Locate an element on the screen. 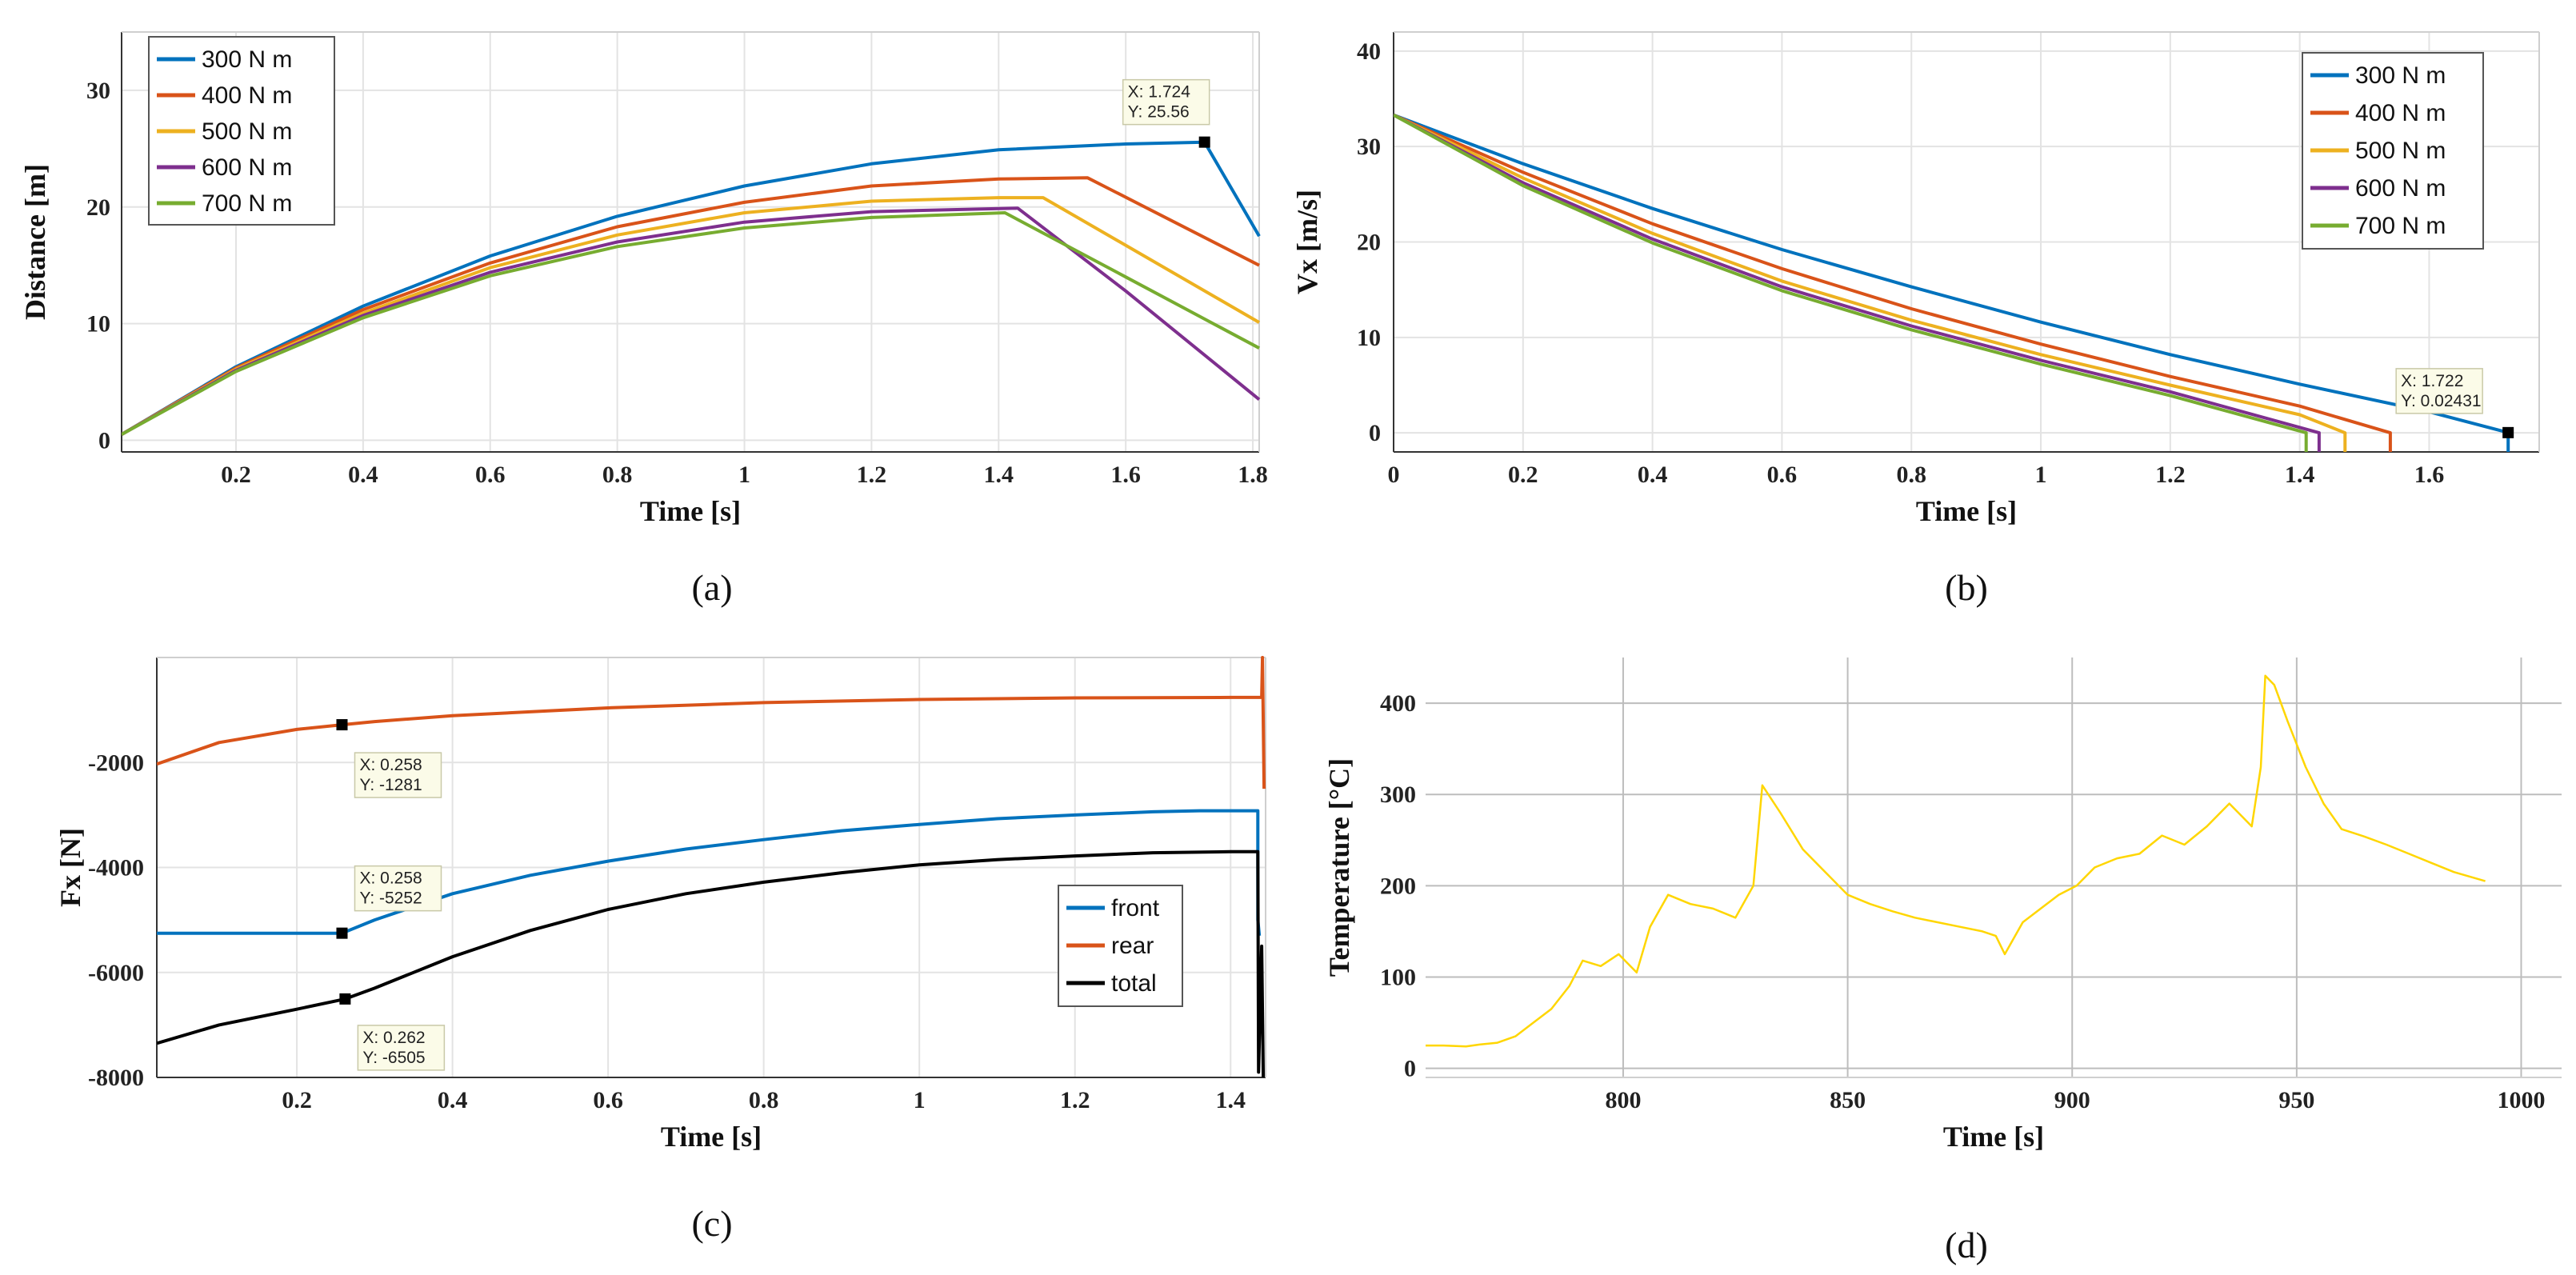 The image size is (2576, 1275). series-line-700-n-m is located at coordinates (1851, 283).